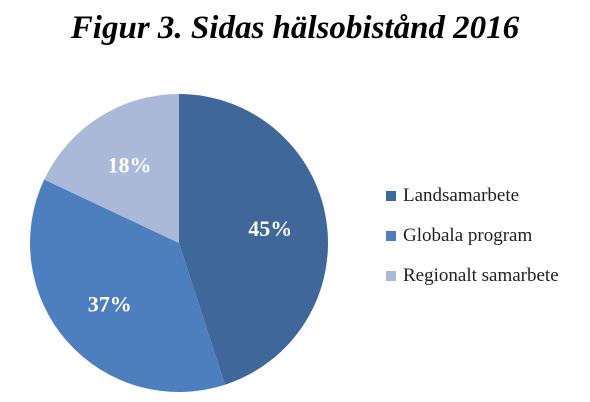  What do you see at coordinates (110, 304) in the screenshot?
I see `slice-value-label: 37%` at bounding box center [110, 304].